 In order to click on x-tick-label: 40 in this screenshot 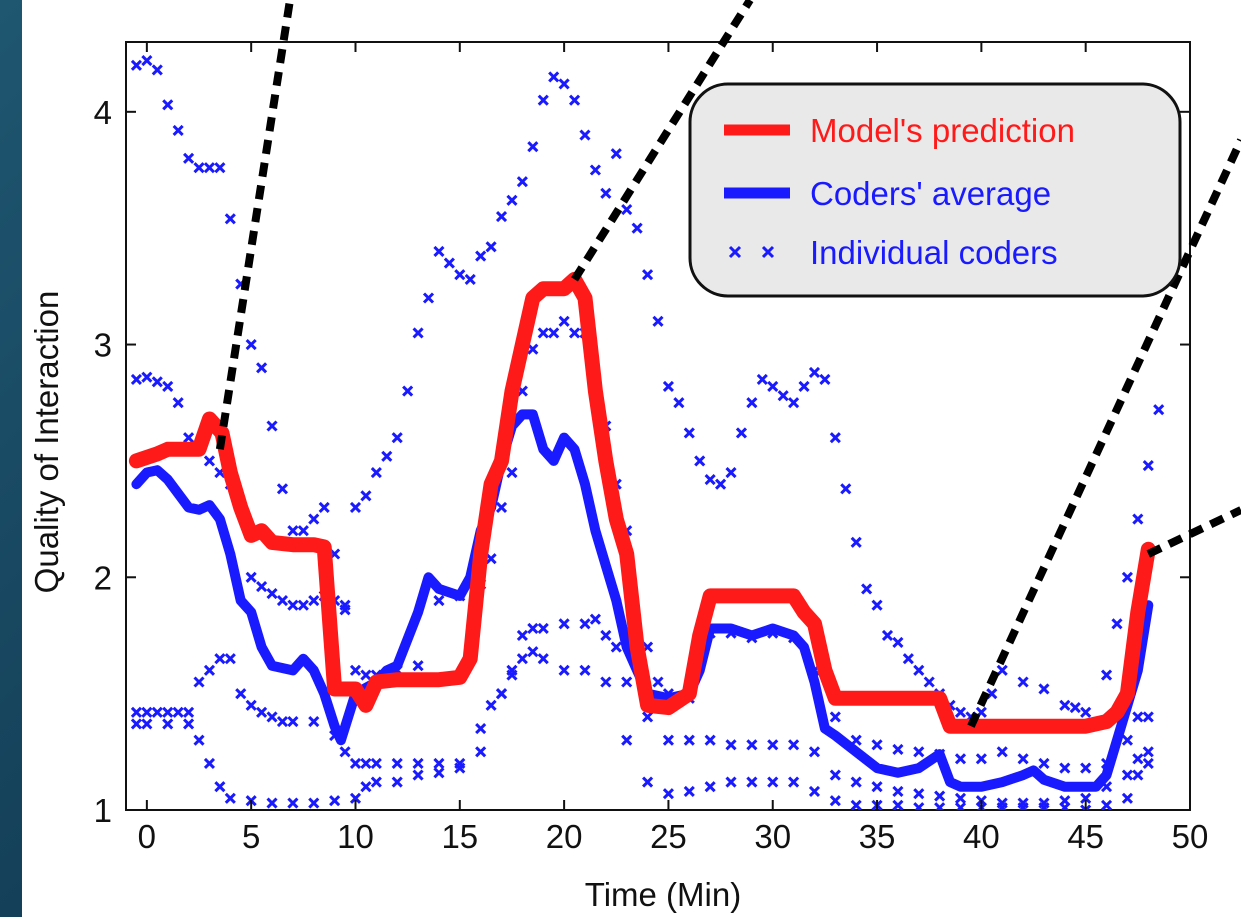, I will do `click(981, 836)`.